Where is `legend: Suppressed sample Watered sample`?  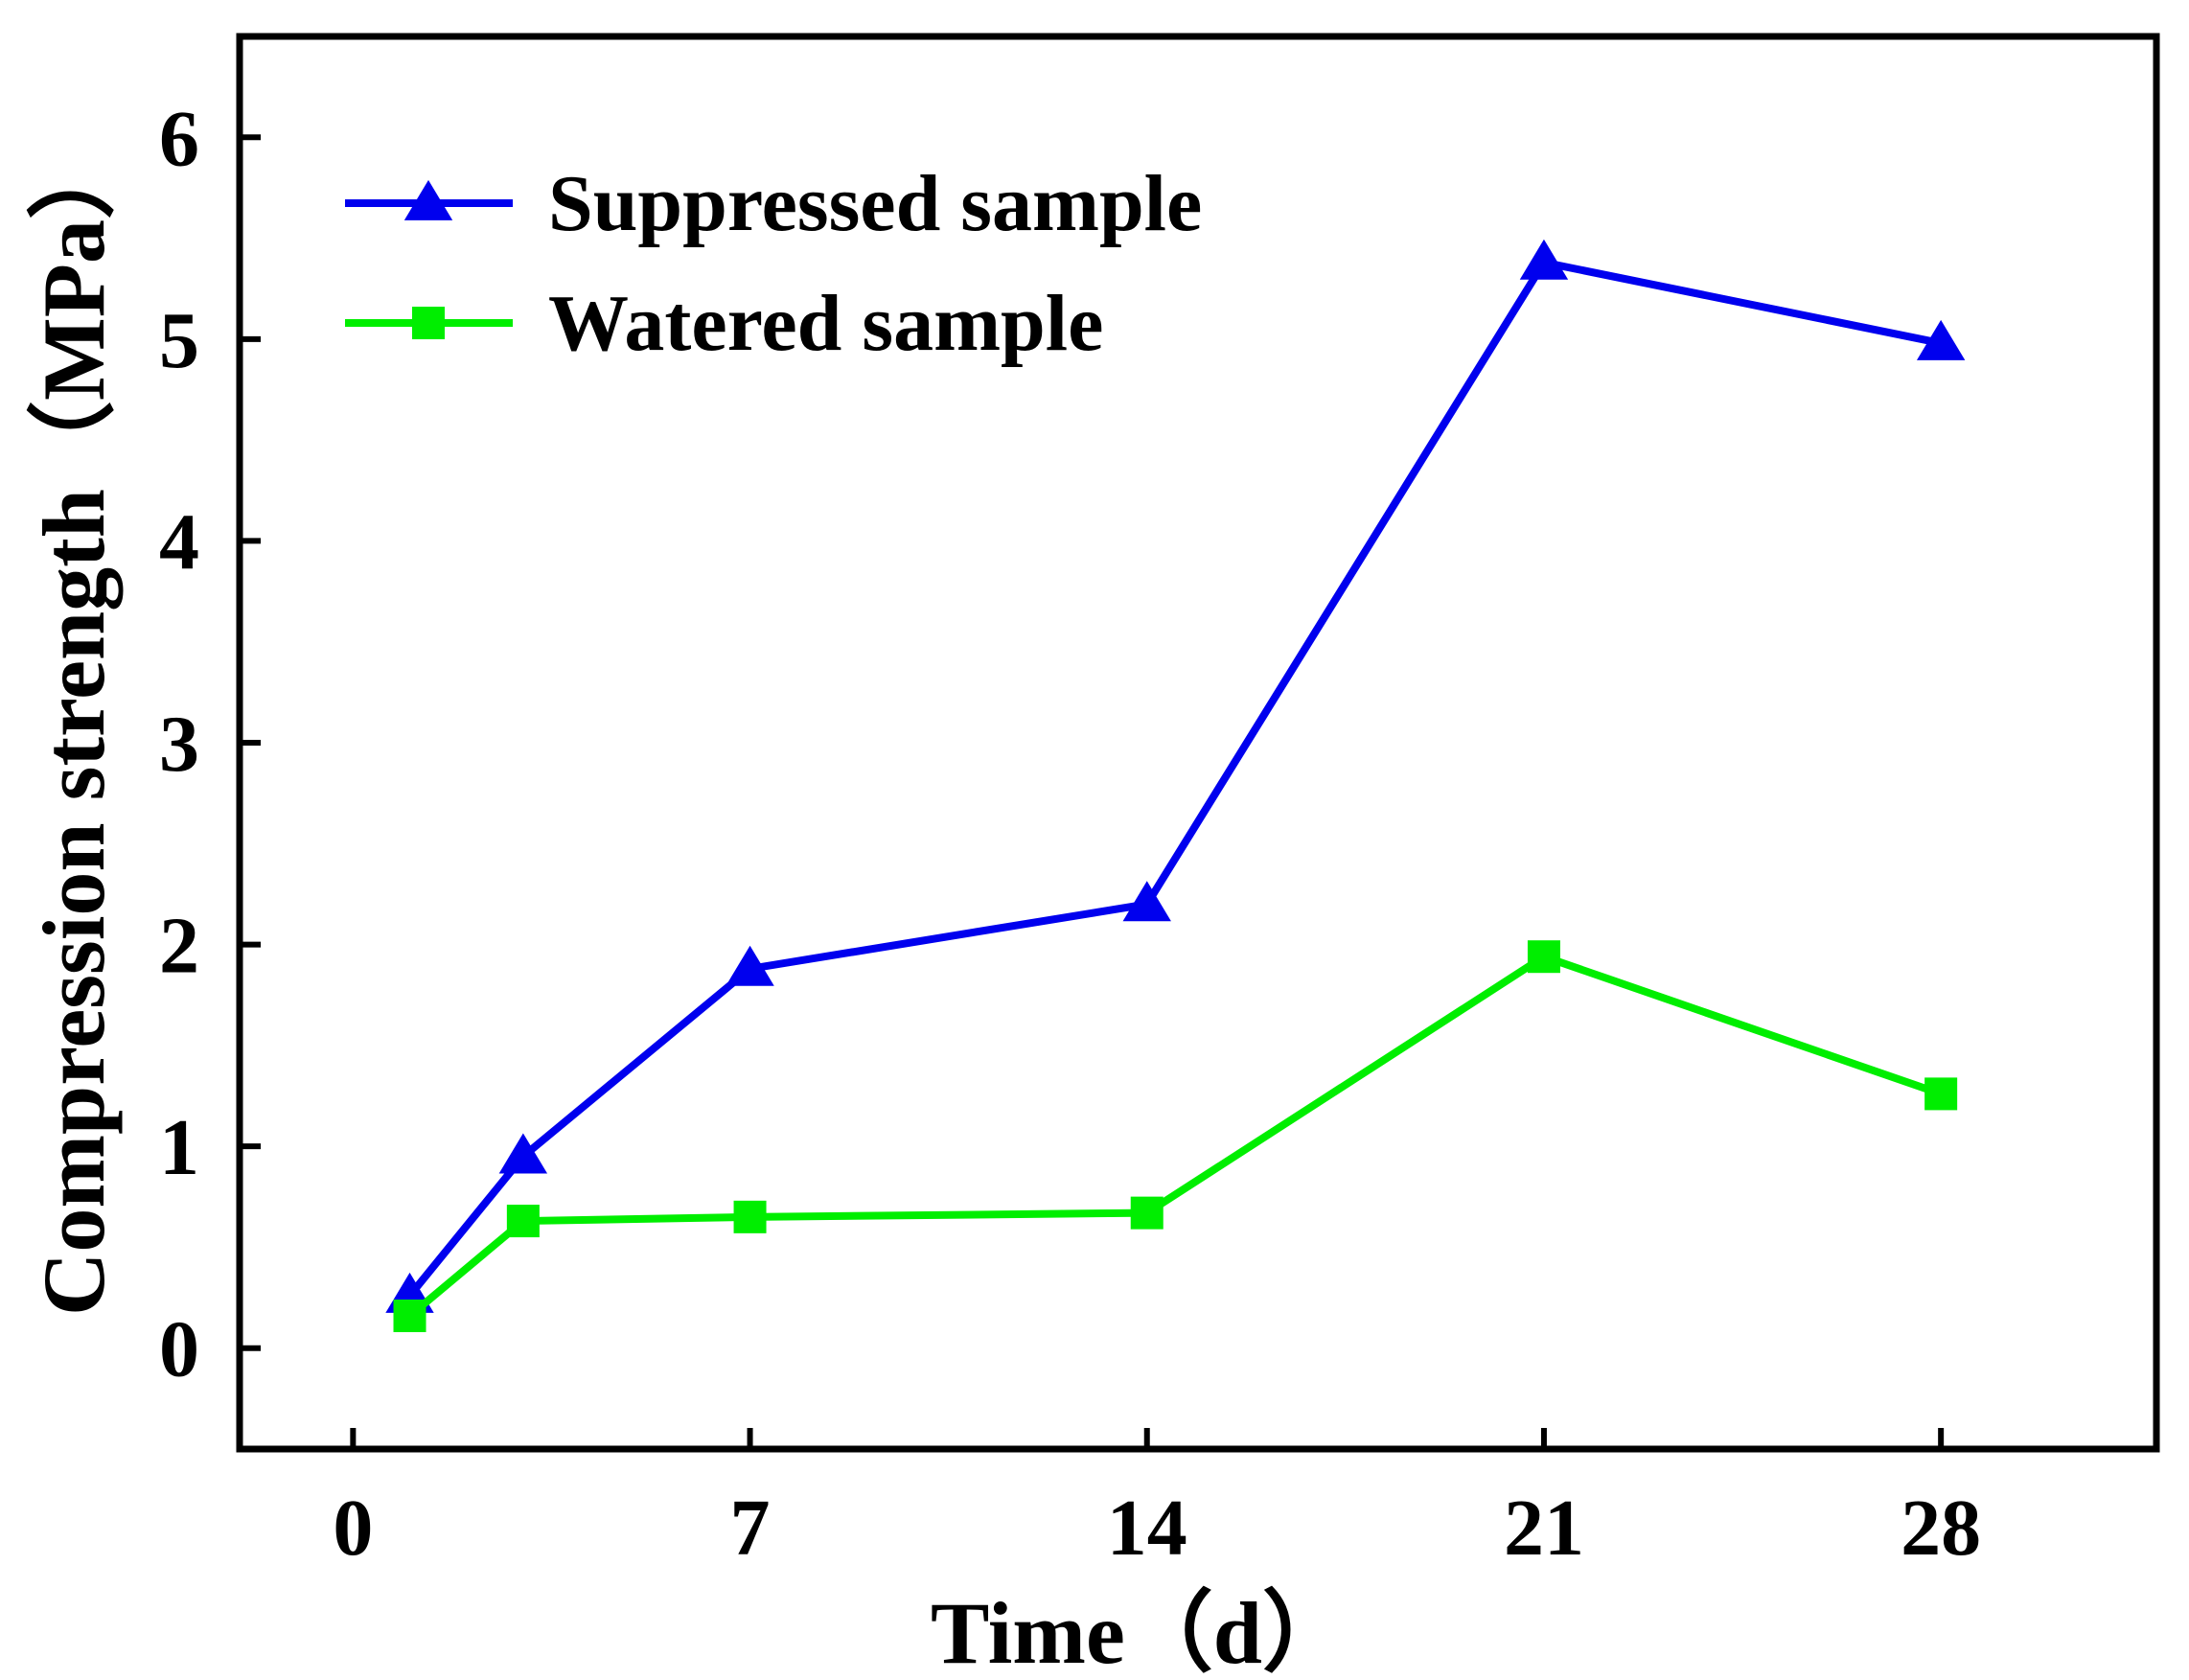
legend: Suppressed sample Watered sample is located at coordinates (773, 263).